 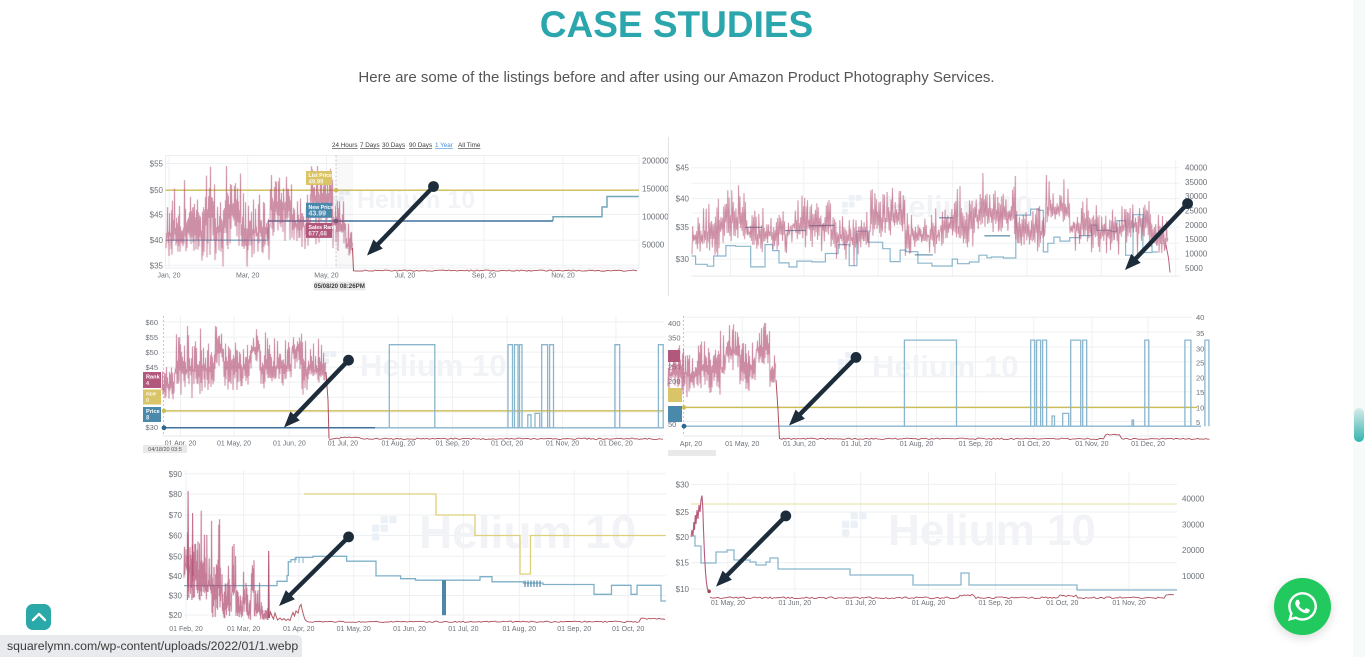 What do you see at coordinates (1198, 422) in the screenshot?
I see `svg-text: 5` at bounding box center [1198, 422].